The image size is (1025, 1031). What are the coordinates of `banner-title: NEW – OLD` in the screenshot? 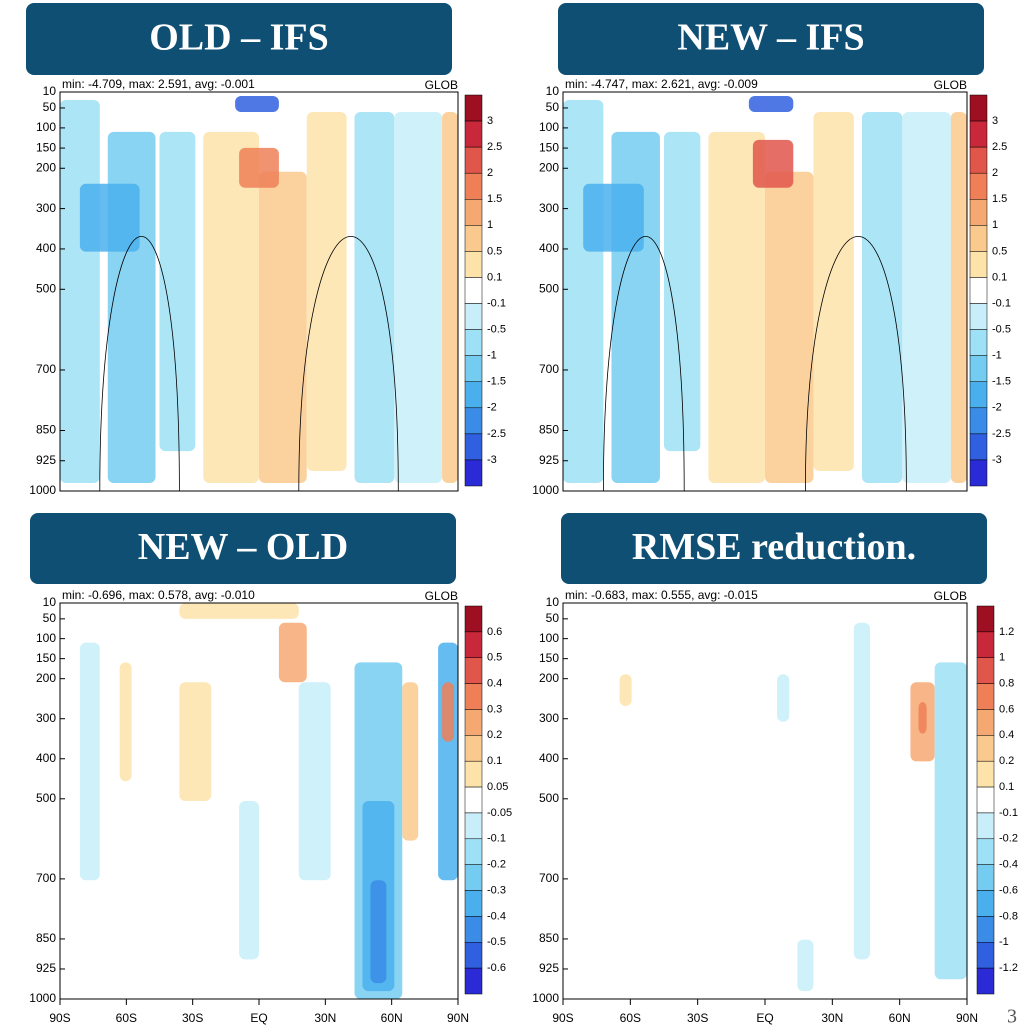 It's located at (243, 547).